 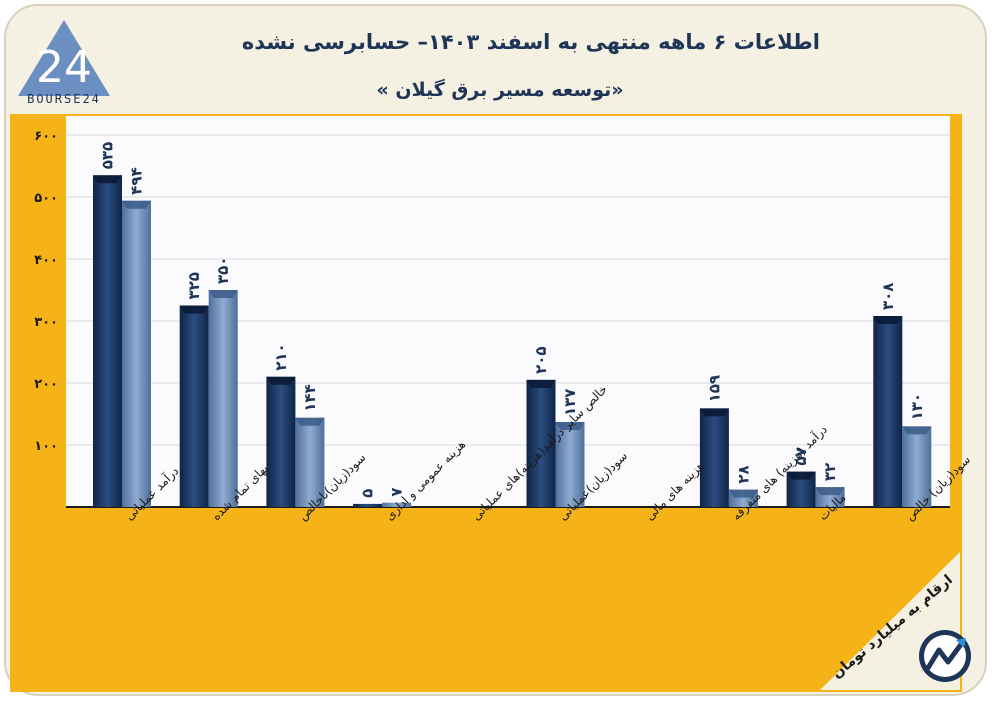 I want to click on data-label: ۱۳۷, so click(x=570, y=402).